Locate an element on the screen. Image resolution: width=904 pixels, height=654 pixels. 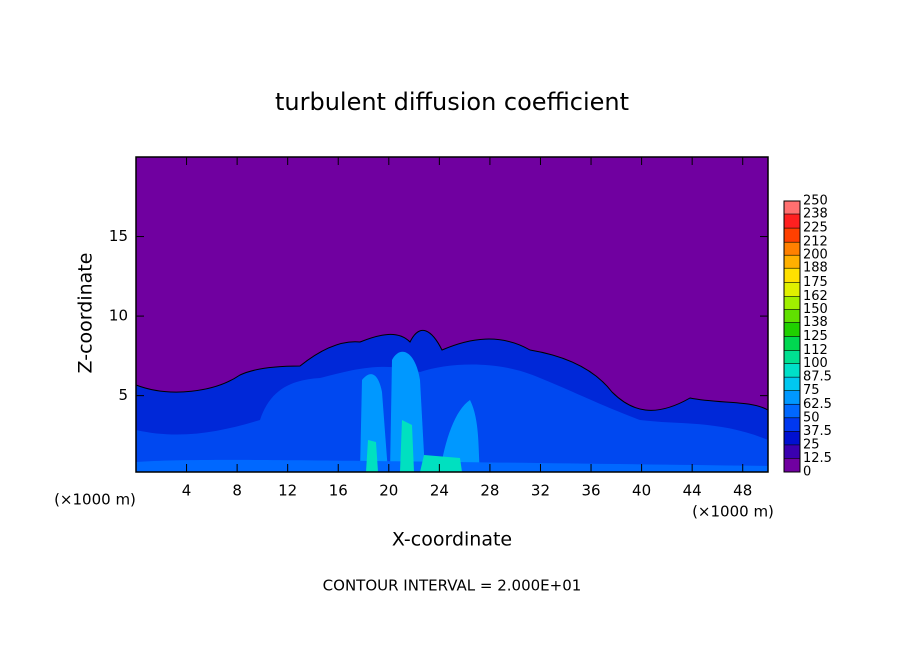
x-tick-label: 48 is located at coordinates (742, 491).